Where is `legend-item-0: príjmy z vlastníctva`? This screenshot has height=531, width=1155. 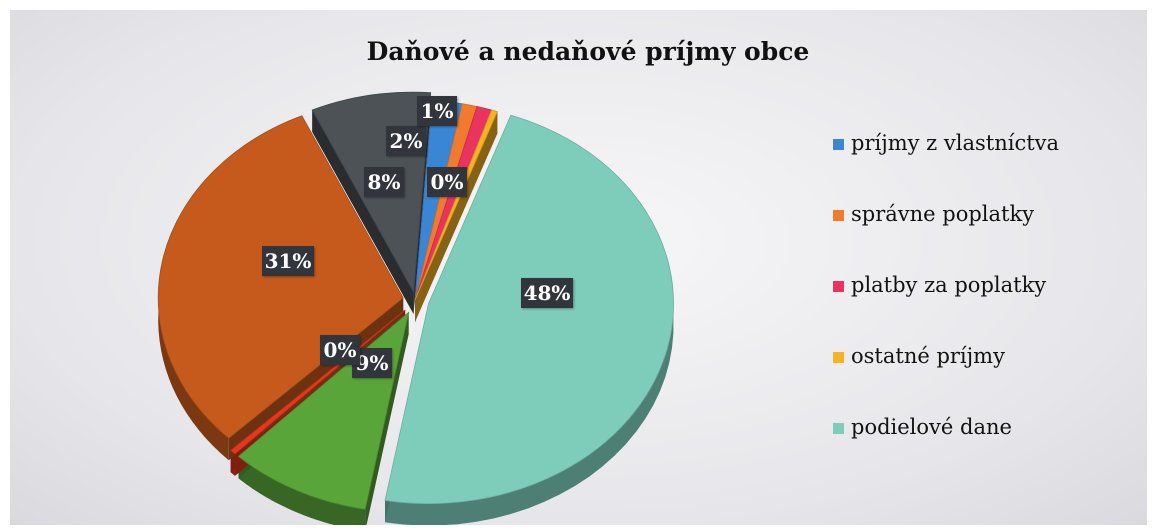
legend-item-0: príjmy z vlastníctva is located at coordinates (946, 143).